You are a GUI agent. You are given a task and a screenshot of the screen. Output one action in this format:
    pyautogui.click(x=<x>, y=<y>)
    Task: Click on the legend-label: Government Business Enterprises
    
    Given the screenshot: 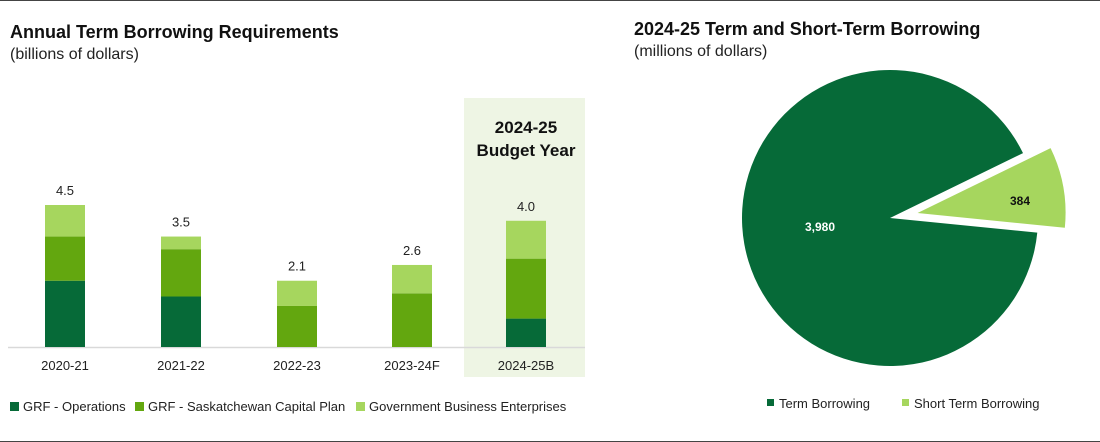 What is the action you would take?
    pyautogui.click(x=468, y=406)
    